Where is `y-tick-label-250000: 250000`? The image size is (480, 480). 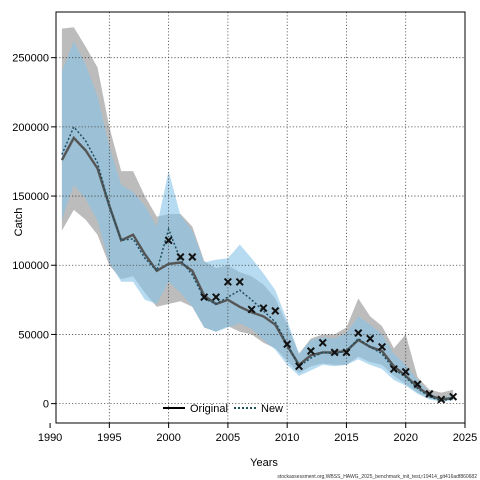
y-tick-label-250000: 250000 is located at coordinates (30, 59).